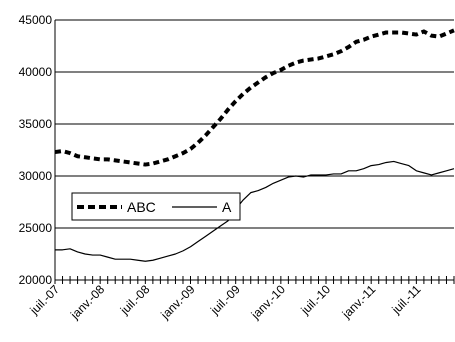  Describe the element at coordinates (177, 302) in the screenshot. I see `x-tick-label: janv.-09` at that location.